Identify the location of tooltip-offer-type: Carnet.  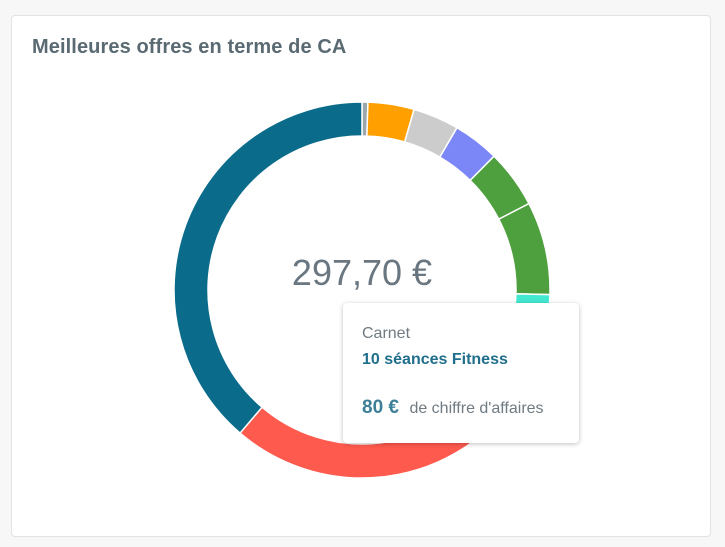
(386, 333).